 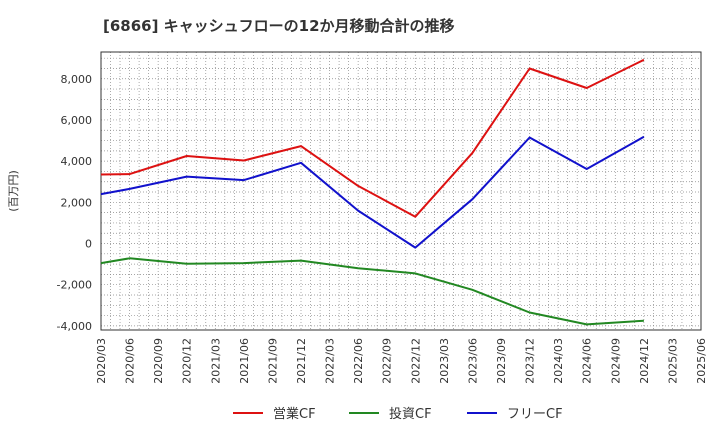 What do you see at coordinates (74, 285) in the screenshot?
I see `y-tick-label: -2,000` at bounding box center [74, 285].